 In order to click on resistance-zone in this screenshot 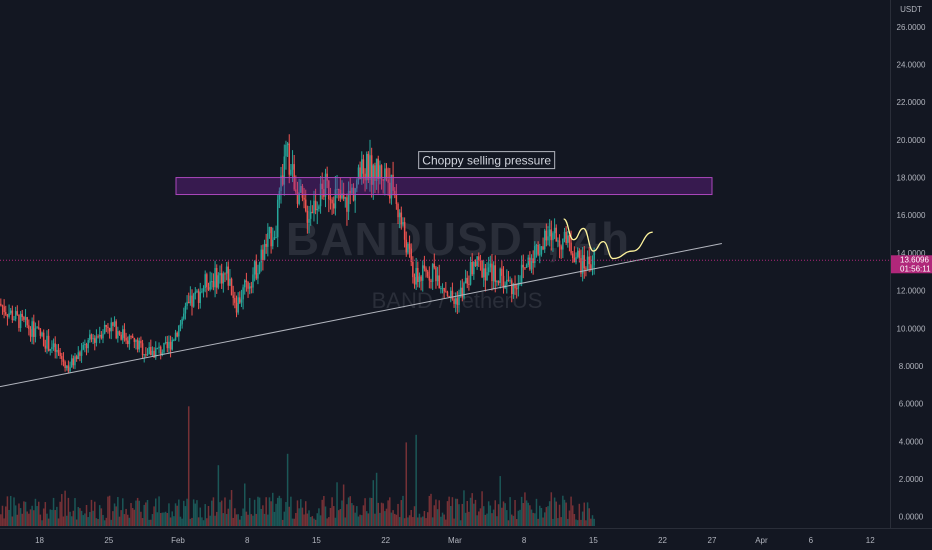, I will do `click(444, 186)`.